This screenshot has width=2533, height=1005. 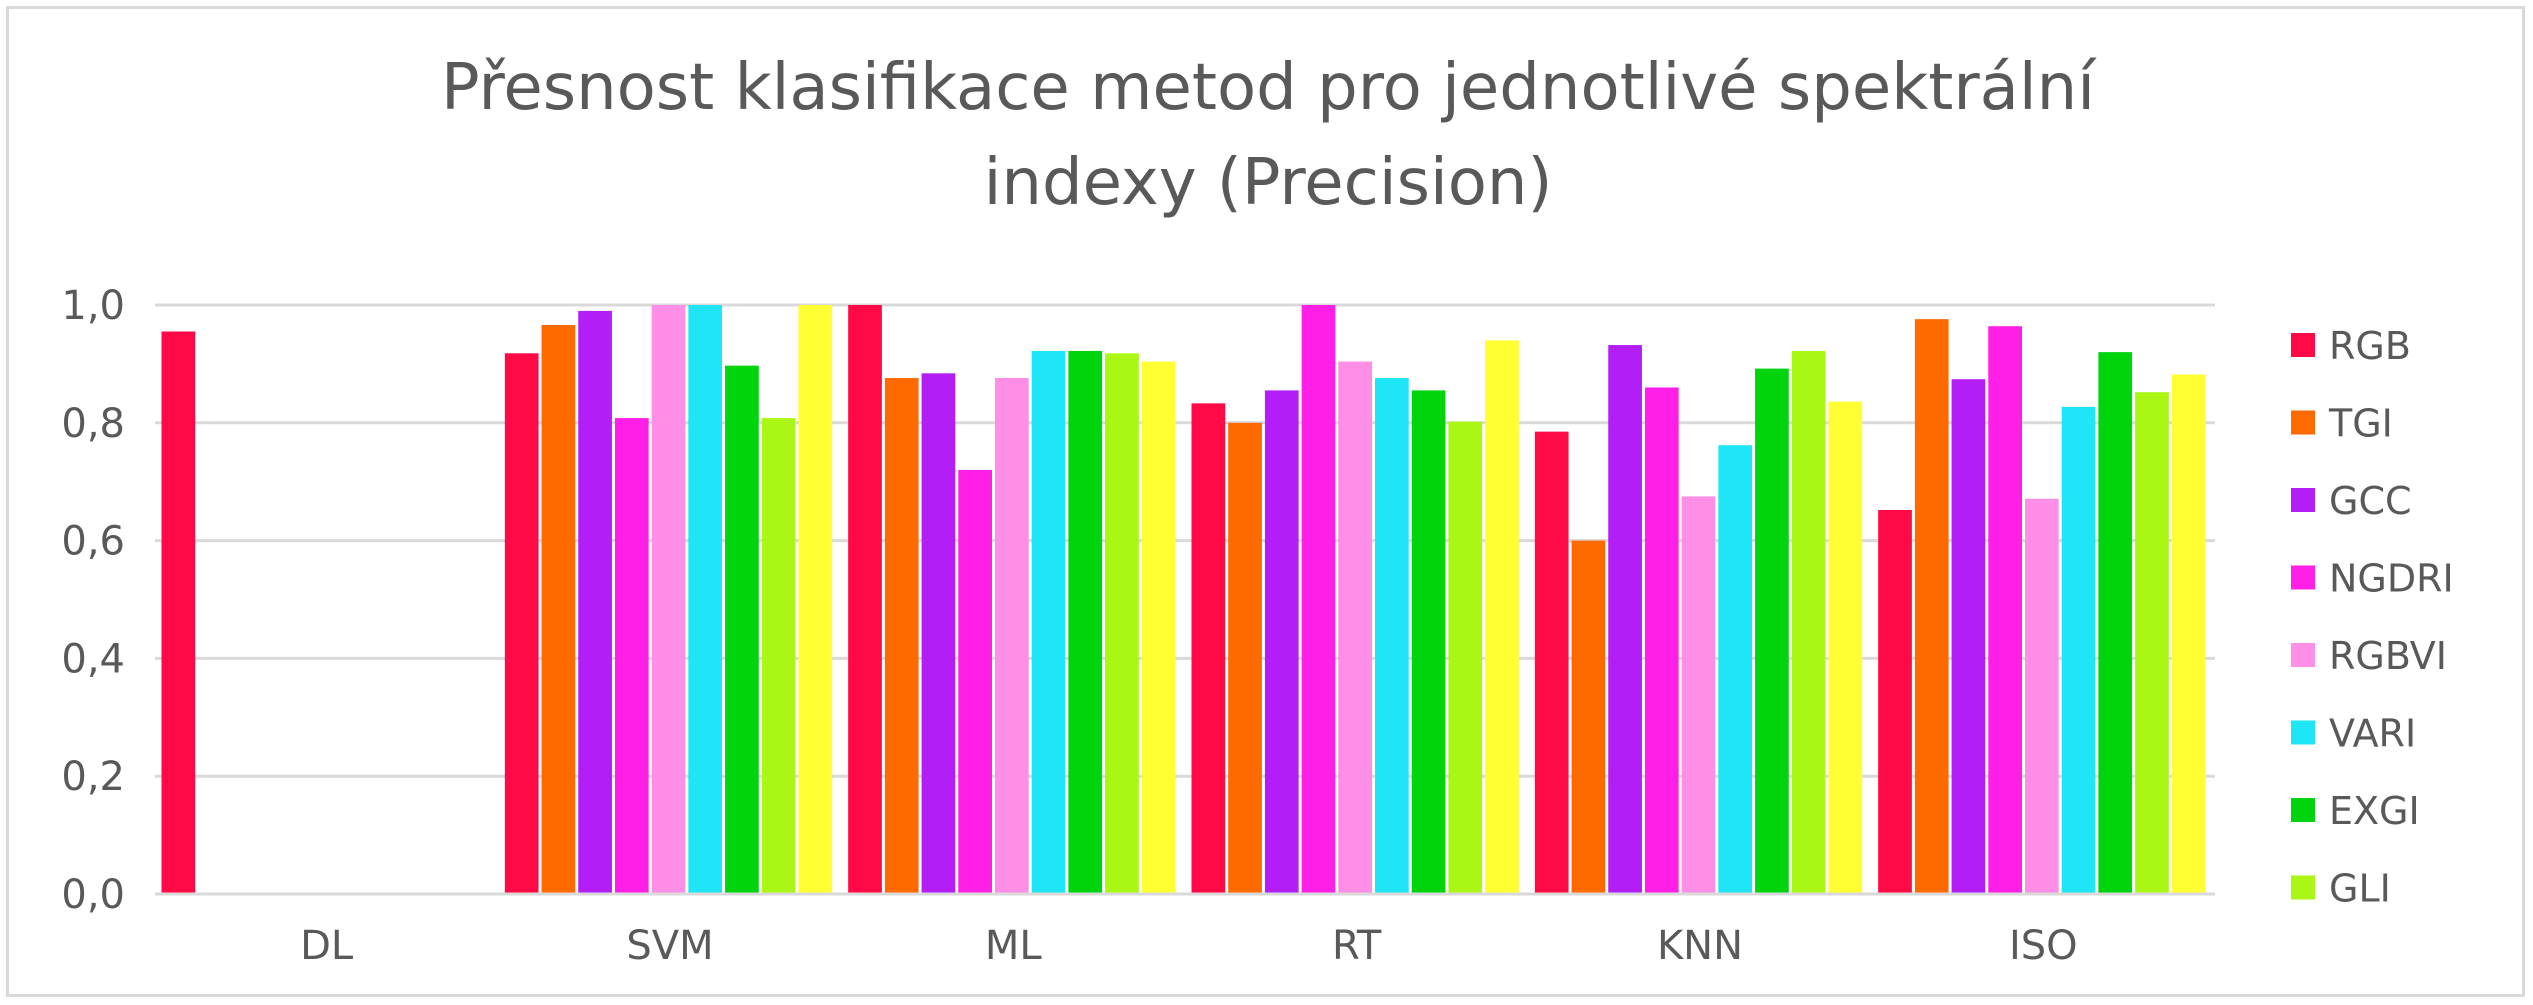 I want to click on bar-knn-gcc, so click(x=1625, y=619).